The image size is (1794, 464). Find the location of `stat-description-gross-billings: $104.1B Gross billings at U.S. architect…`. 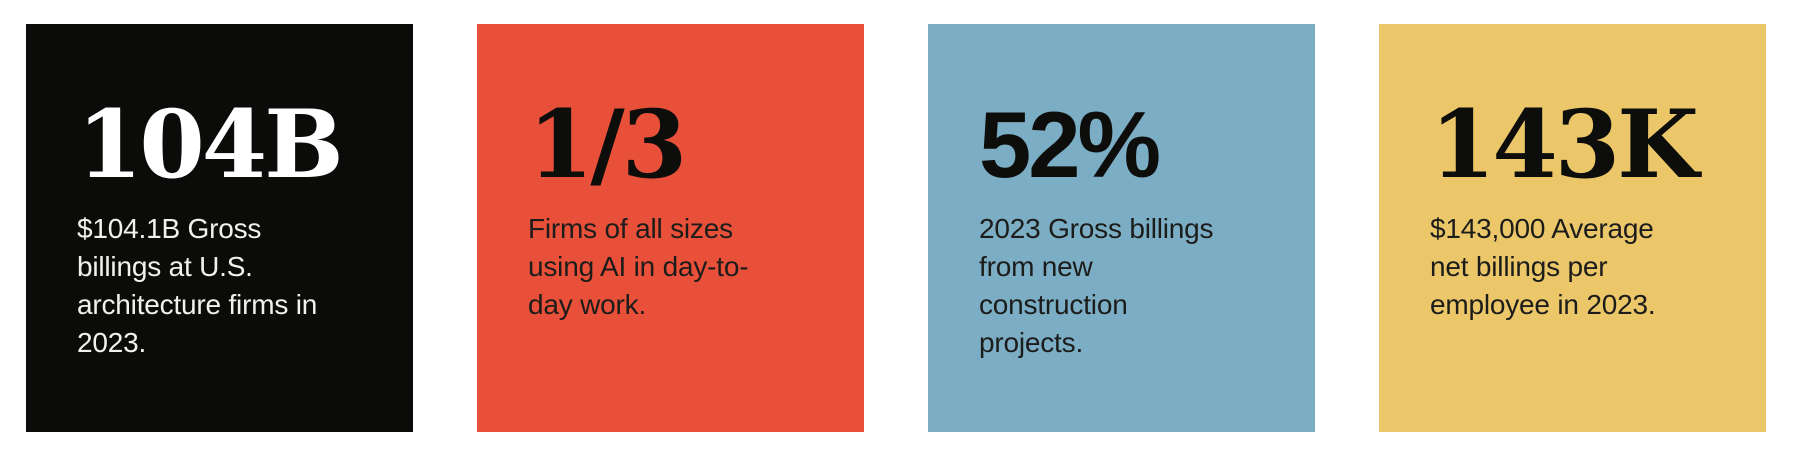

stat-description-gross-billings: $104.1B Gross billings at U.S. architect… is located at coordinates (197, 285).